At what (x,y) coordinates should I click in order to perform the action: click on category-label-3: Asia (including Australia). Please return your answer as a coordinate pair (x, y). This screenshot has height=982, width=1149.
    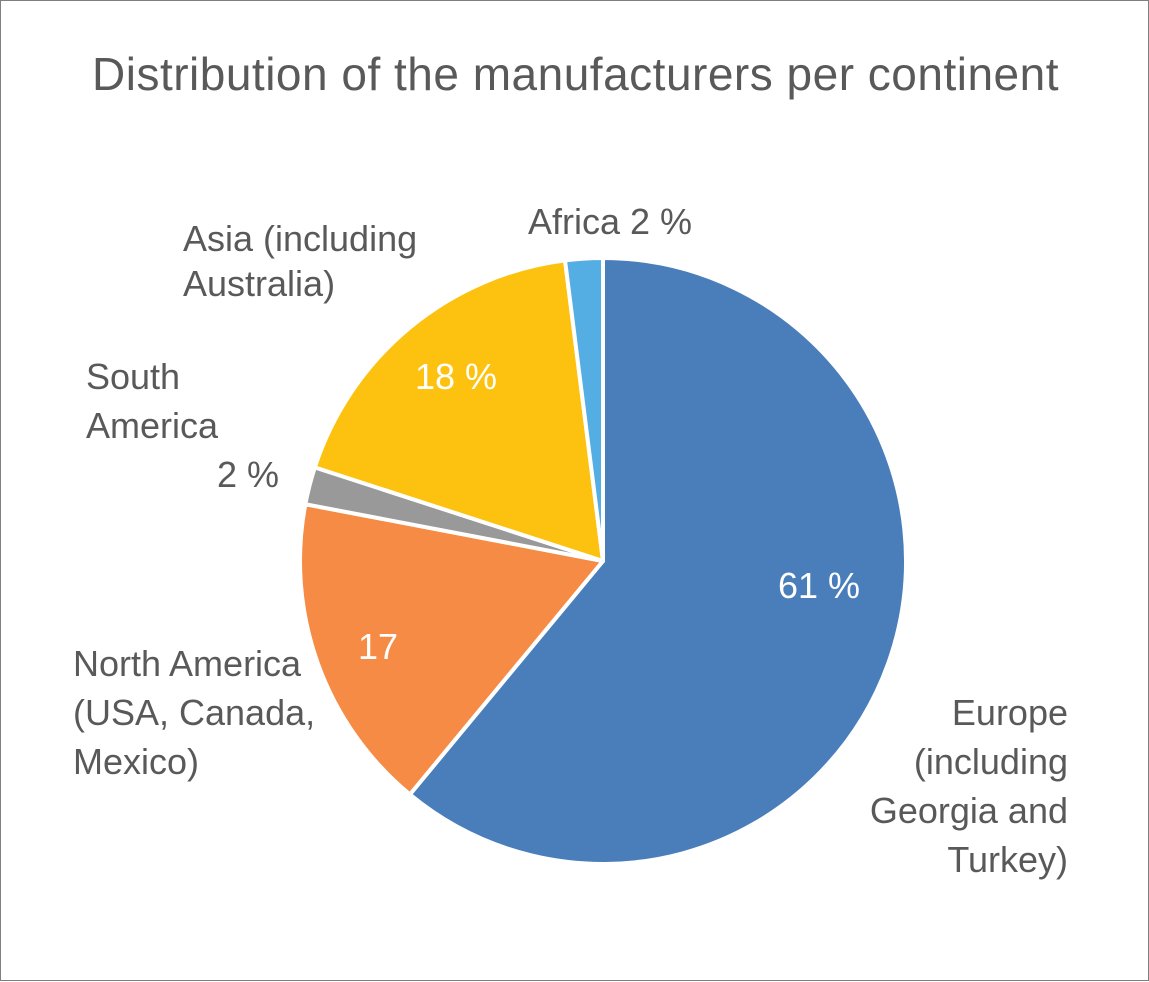
    Looking at the image, I should click on (300, 261).